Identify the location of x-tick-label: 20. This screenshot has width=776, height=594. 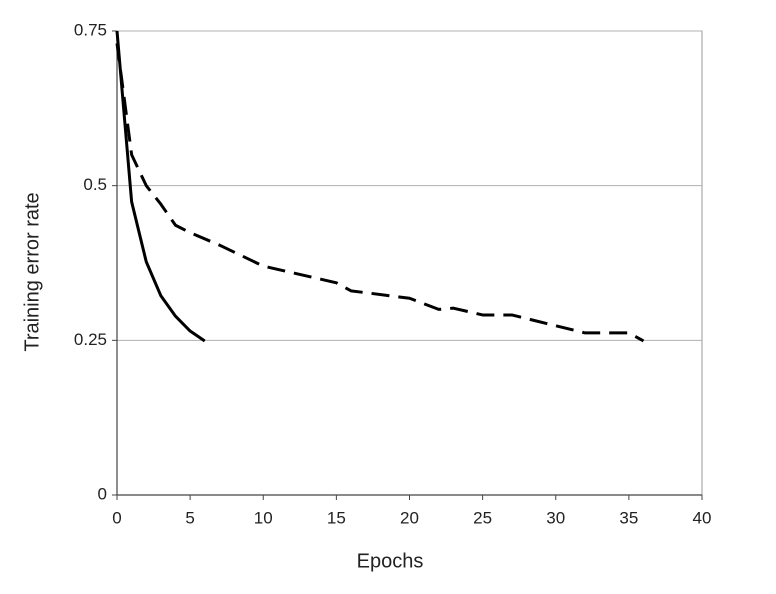
(409, 517).